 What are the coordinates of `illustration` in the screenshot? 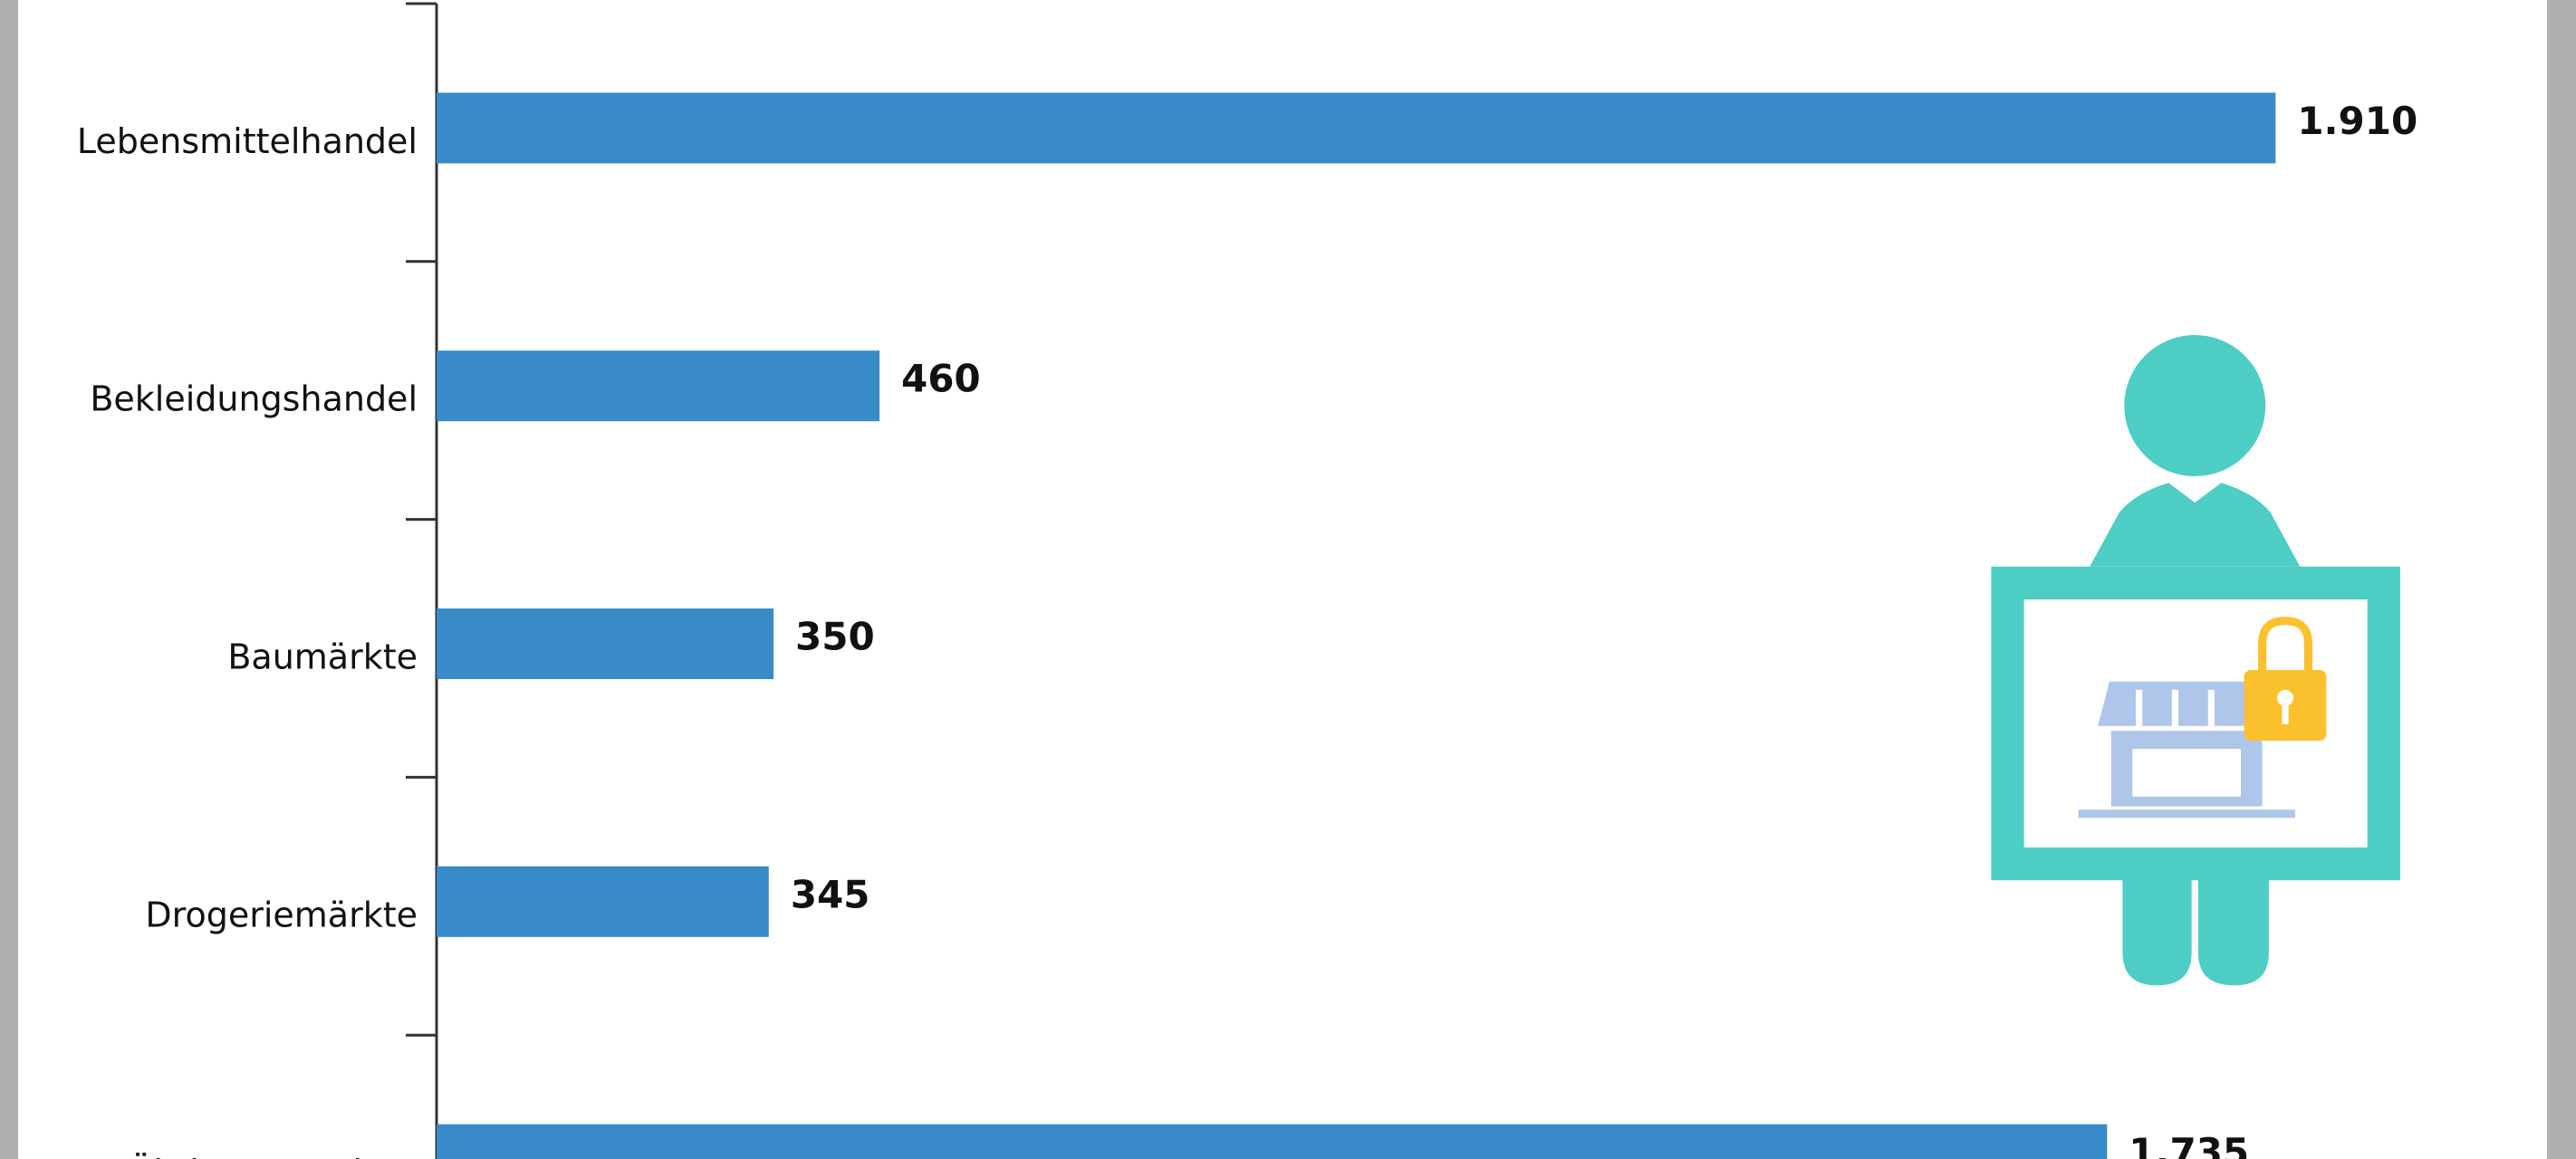 It's located at (2195, 661).